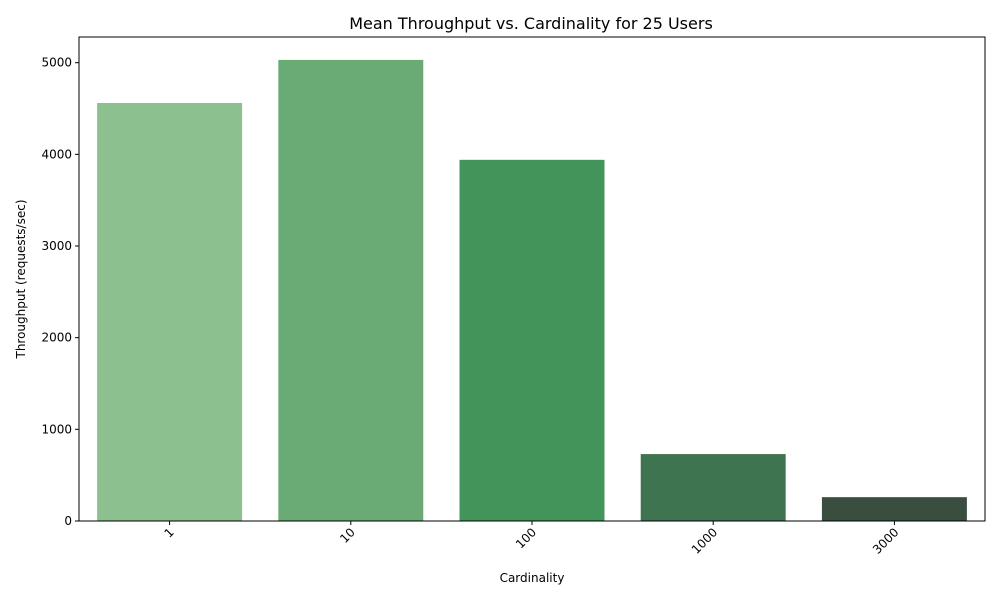 This screenshot has height=600, width=1000. What do you see at coordinates (526, 538) in the screenshot?
I see `x-tick-label: 100` at bounding box center [526, 538].